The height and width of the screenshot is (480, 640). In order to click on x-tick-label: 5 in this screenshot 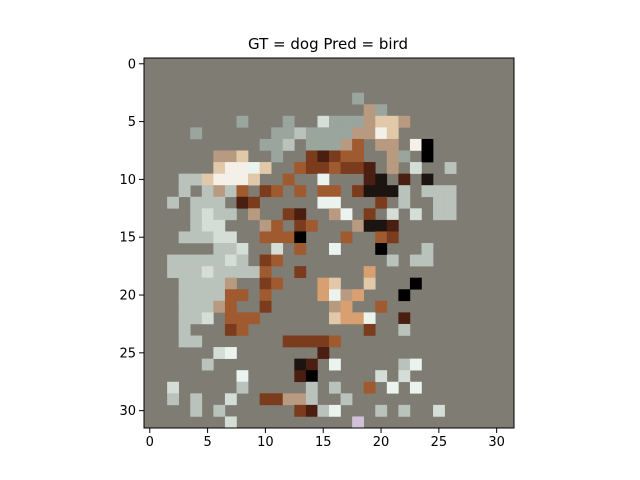, I will do `click(207, 442)`.